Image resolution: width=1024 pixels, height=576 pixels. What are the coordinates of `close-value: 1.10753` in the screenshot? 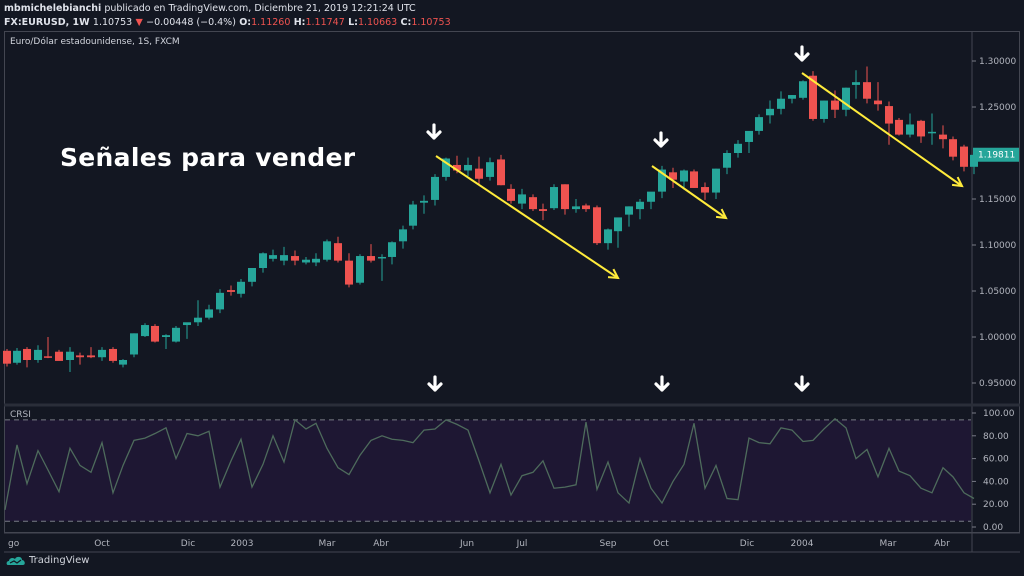 It's located at (431, 22).